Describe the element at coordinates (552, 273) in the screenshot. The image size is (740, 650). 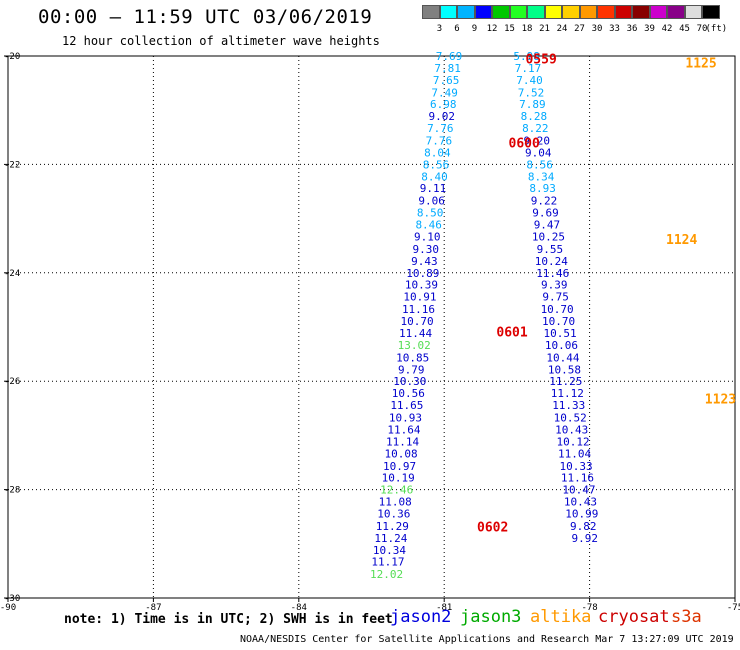
I see `wave-height-label: 11.46` at that location.